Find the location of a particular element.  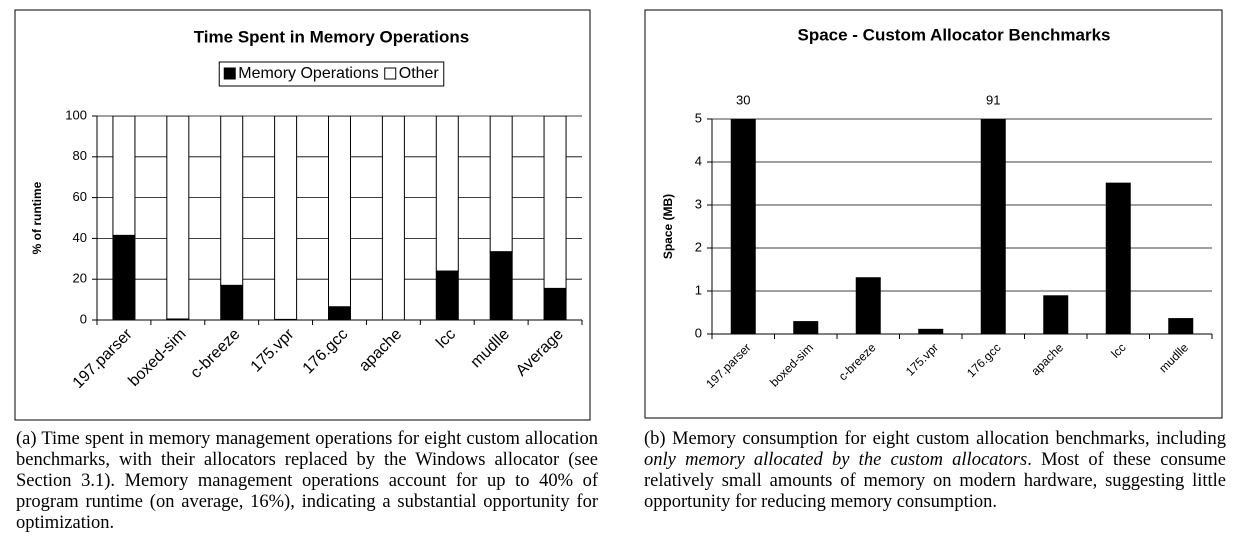

y-axis-label: % of runtime is located at coordinates (37, 217).